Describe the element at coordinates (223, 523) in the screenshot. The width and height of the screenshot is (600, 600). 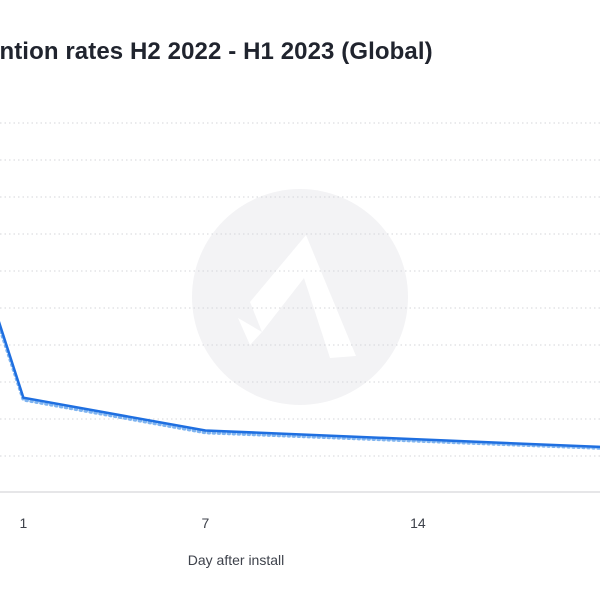
I see `x-tick-labels: 1 7 14` at that location.